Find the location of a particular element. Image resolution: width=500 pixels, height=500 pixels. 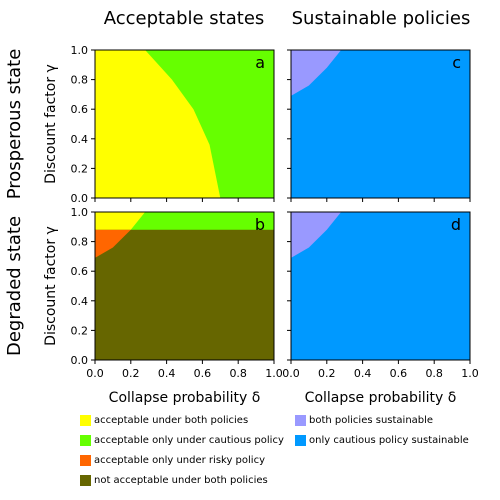

legend-label: both policies sustainable is located at coordinates (371, 420).